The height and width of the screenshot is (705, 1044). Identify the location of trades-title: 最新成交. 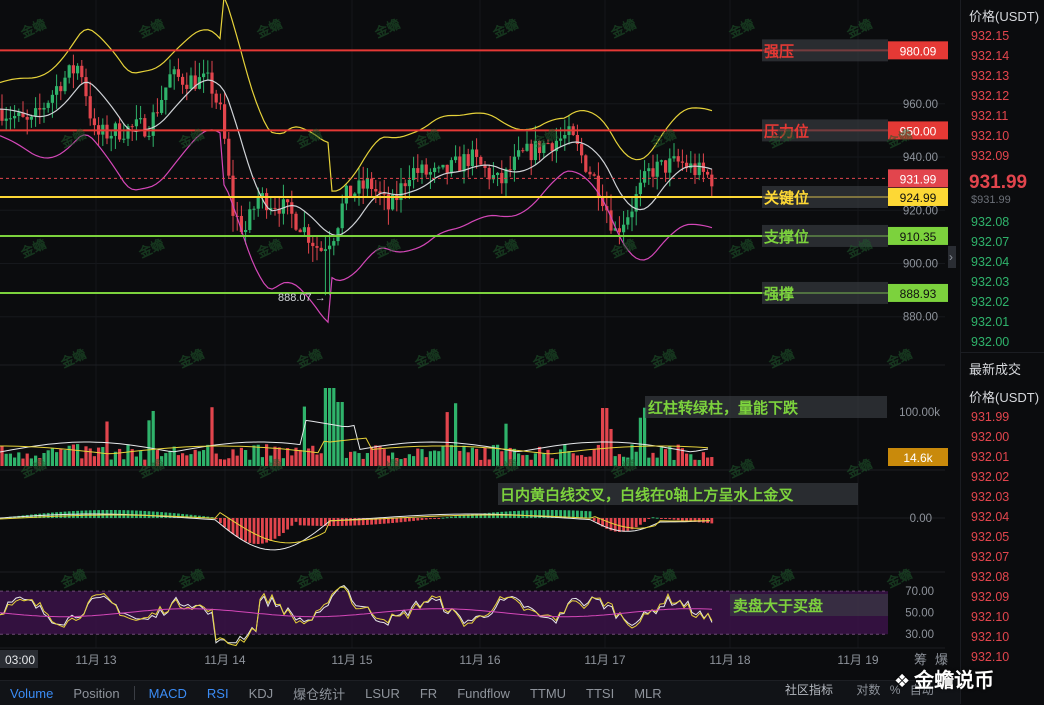
(1002, 366).